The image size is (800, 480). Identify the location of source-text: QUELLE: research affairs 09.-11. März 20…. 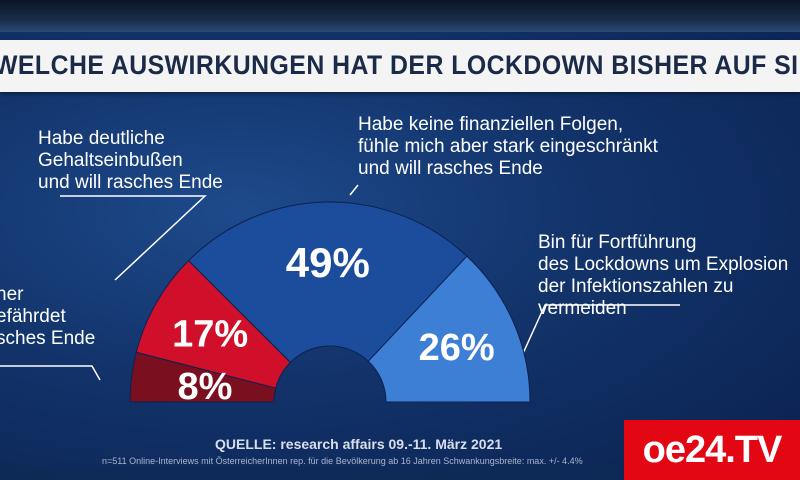
(359, 444).